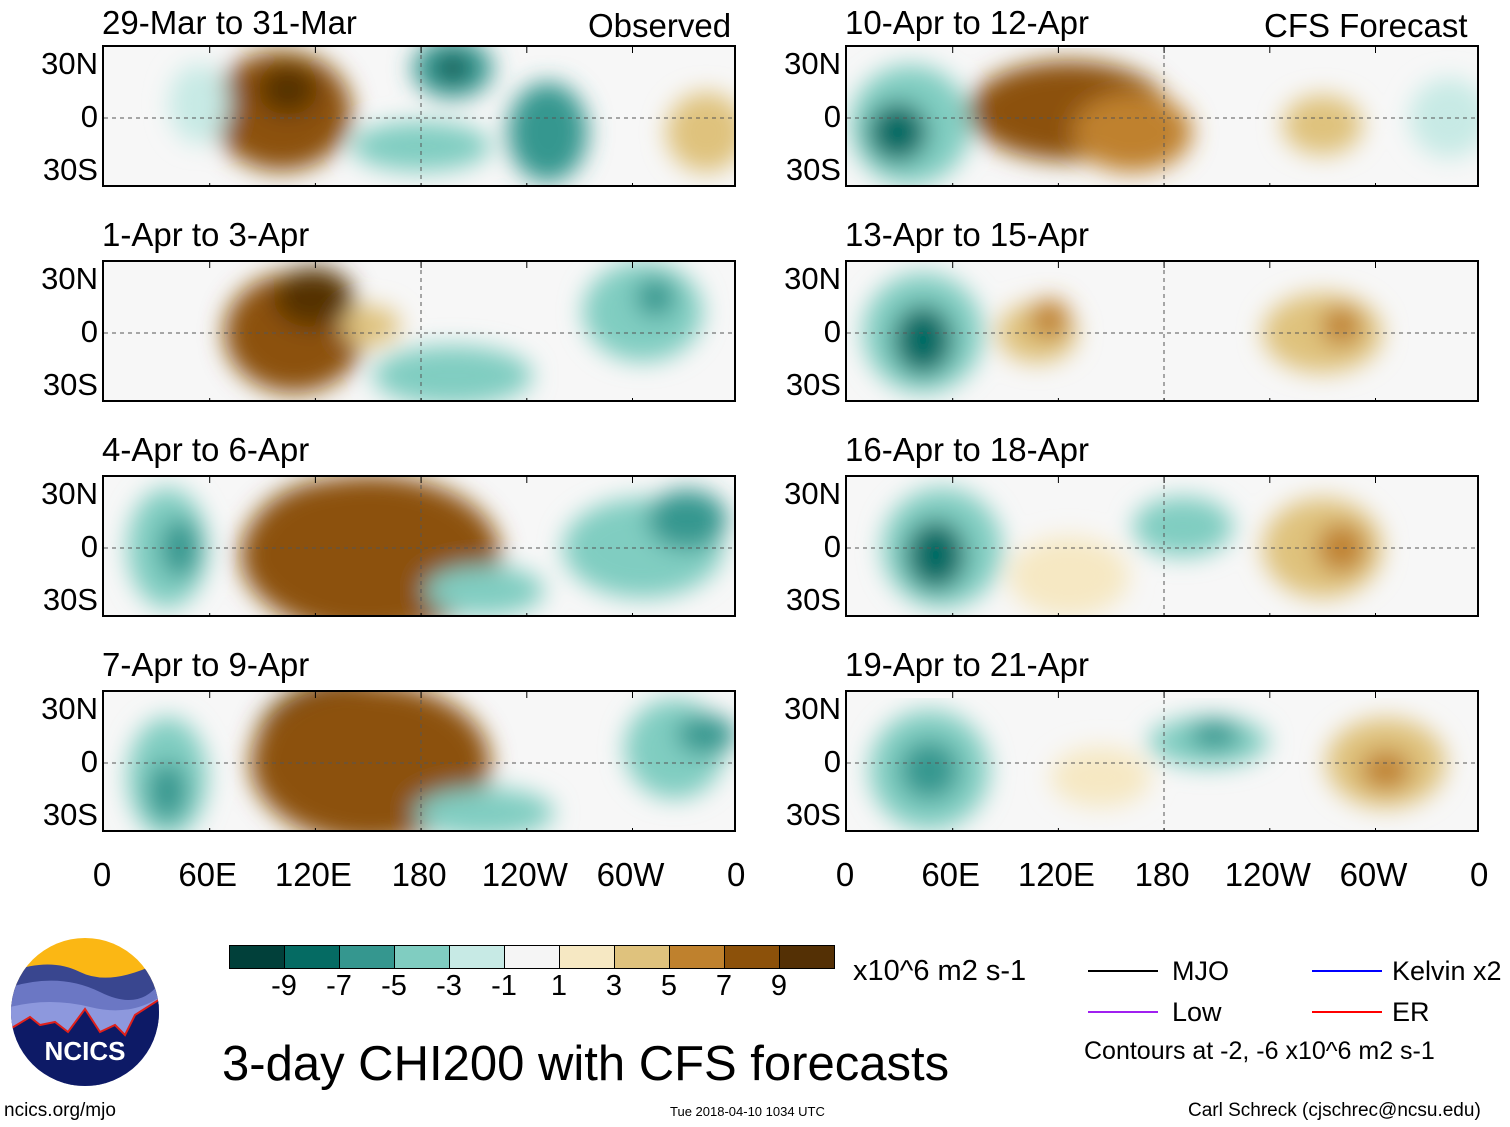 Image resolution: width=1510 pixels, height=1127 pixels. Describe the element at coordinates (1123, 971) in the screenshot. I see `mjo-line` at that location.